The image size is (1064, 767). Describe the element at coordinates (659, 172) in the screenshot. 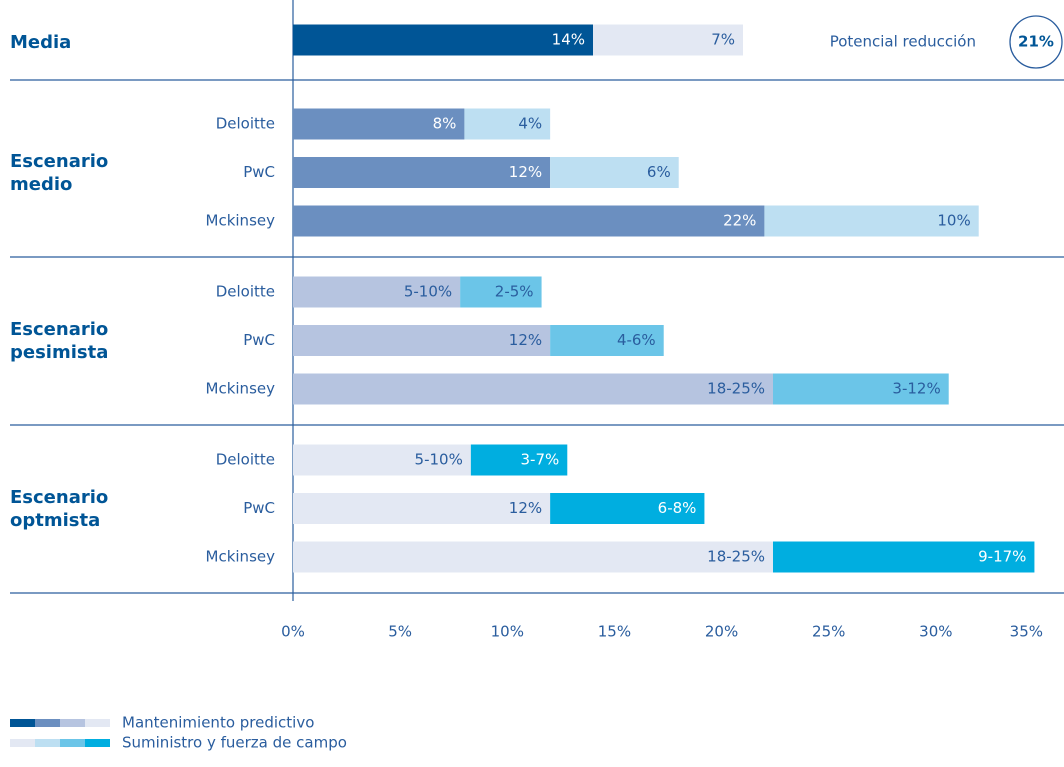

I see `value-label: 6%` at that location.